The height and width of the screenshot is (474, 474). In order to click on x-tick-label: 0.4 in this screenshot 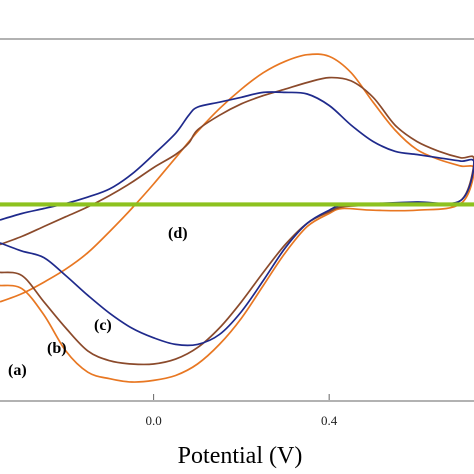, I will do `click(329, 420)`.